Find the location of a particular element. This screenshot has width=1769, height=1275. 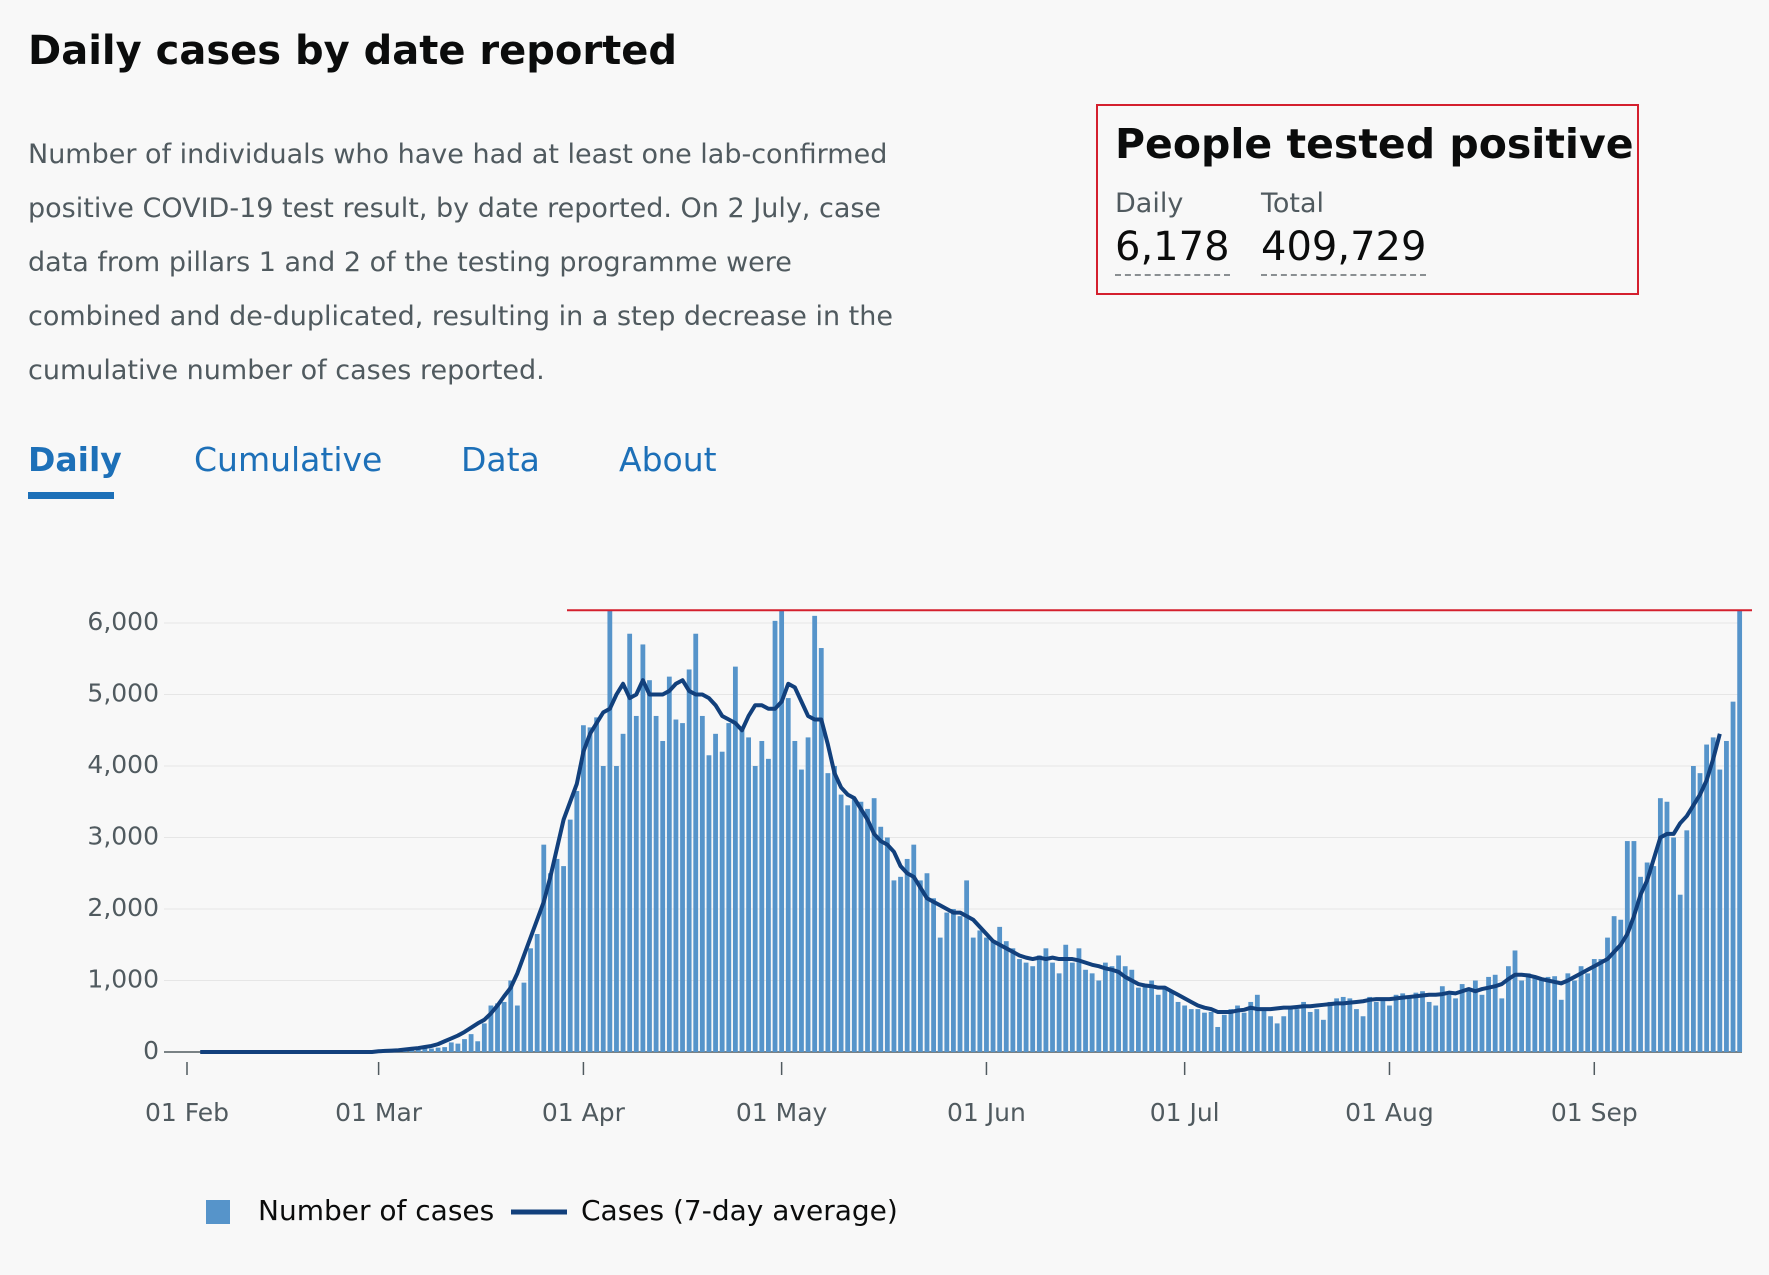

total-value: 409,729 is located at coordinates (1344, 250).